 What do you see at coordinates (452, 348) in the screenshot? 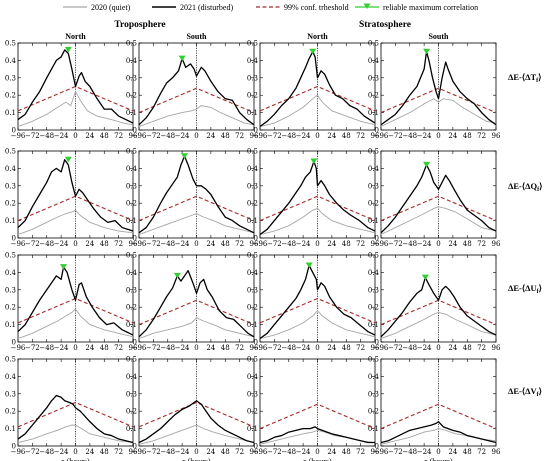
I see `panel-r2-c3-xtick-label-5: 24` at bounding box center [452, 348].